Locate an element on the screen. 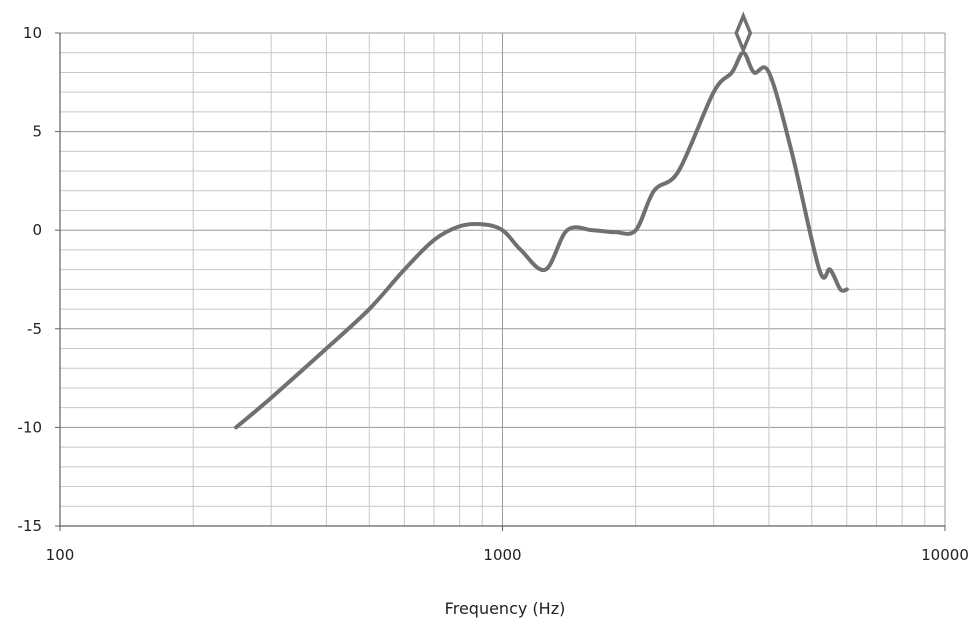 This screenshot has width=974, height=624. x-tick-label: 100 is located at coordinates (60, 555).